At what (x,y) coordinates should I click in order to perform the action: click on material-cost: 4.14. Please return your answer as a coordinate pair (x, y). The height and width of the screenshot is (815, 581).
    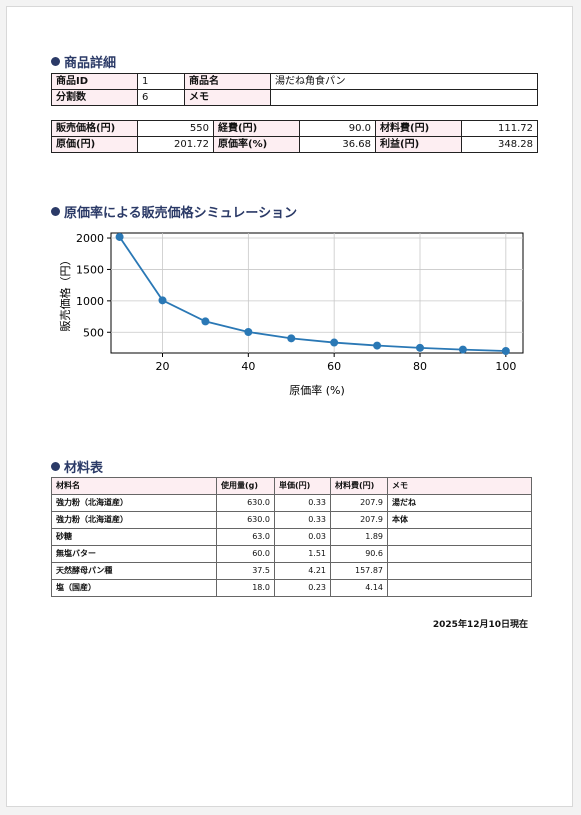
    Looking at the image, I should click on (359, 588).